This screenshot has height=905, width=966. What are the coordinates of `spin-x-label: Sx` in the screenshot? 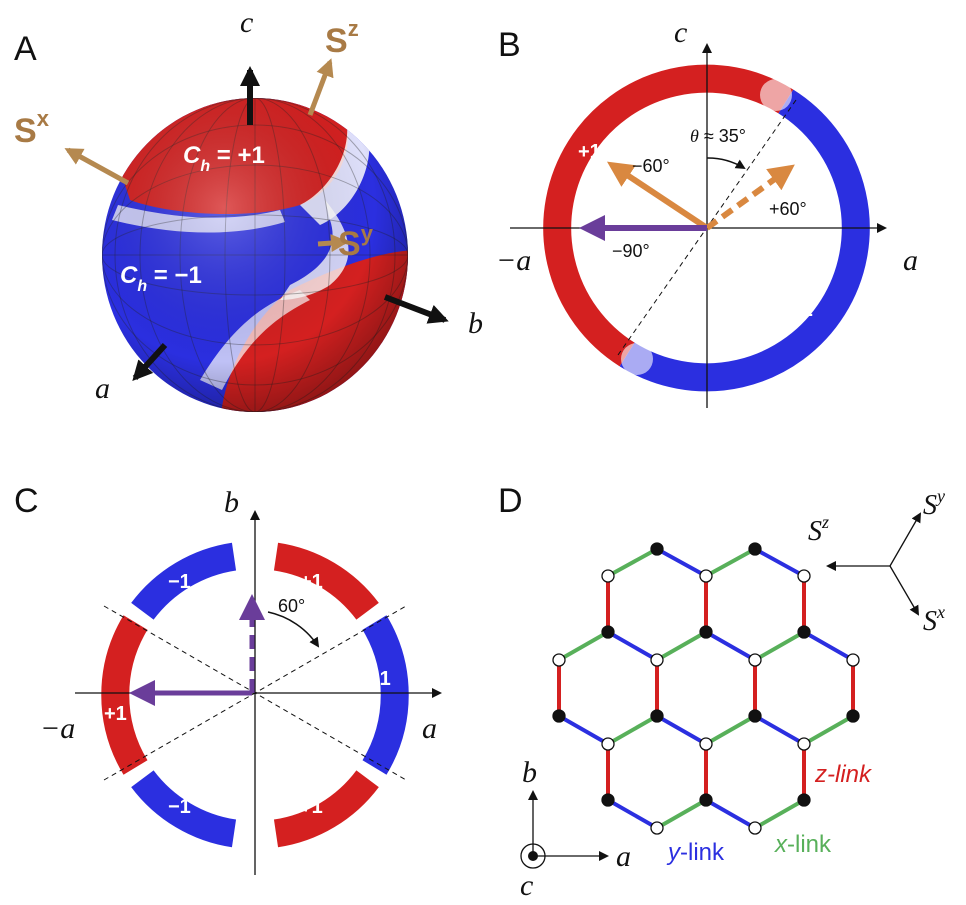 It's located at (32, 128).